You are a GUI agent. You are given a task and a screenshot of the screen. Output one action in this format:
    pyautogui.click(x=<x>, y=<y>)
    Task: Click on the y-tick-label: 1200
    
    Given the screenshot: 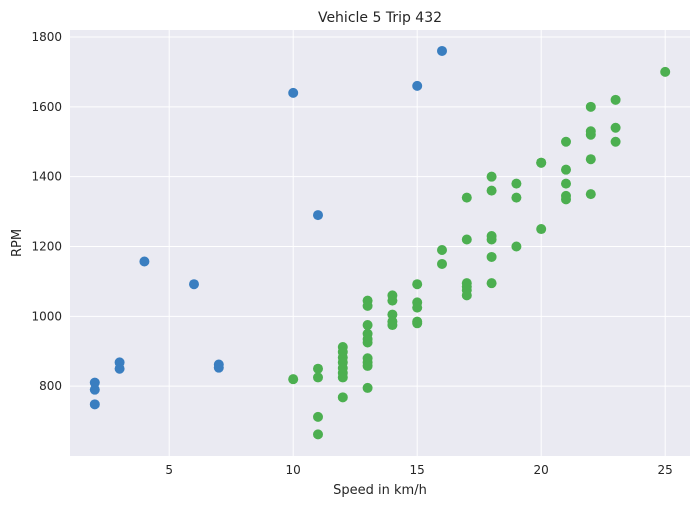 What is the action you would take?
    pyautogui.click(x=46, y=246)
    